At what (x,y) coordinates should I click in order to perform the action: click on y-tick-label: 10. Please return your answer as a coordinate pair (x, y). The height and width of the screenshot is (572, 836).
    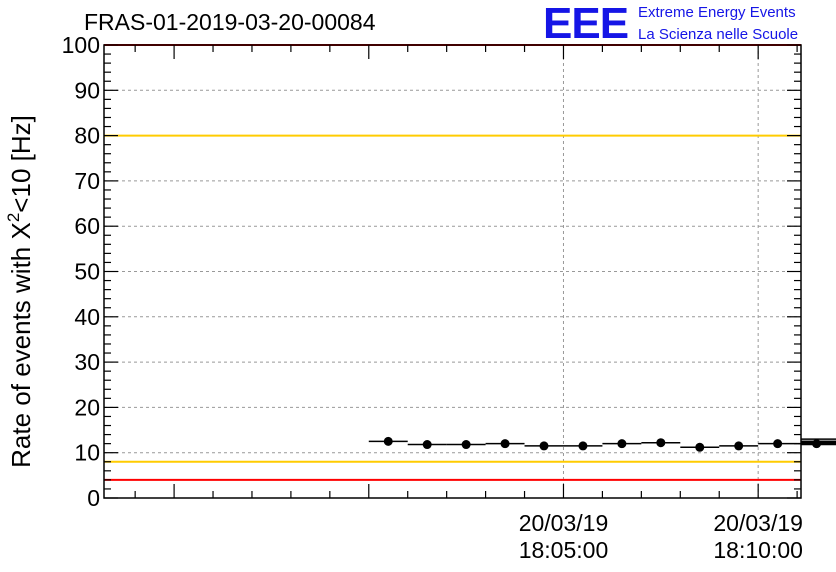
    Looking at the image, I should click on (87, 453).